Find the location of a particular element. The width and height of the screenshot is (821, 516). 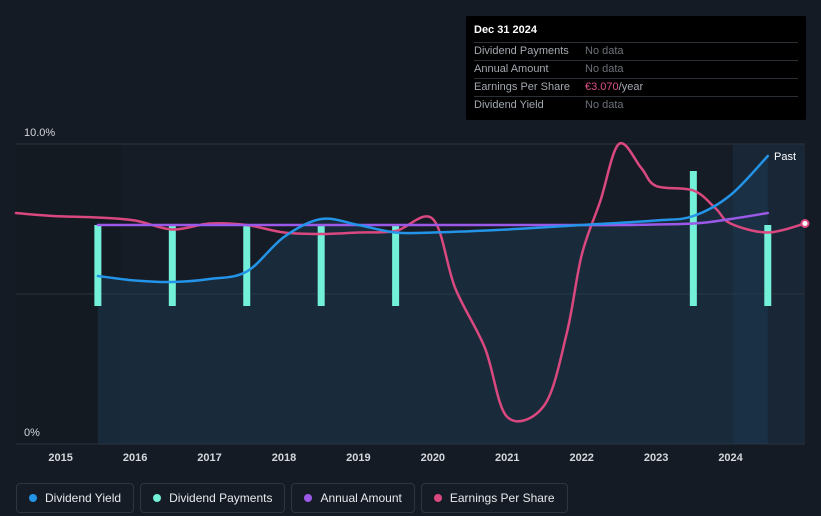

x-tick-label: 2017 is located at coordinates (209, 458).